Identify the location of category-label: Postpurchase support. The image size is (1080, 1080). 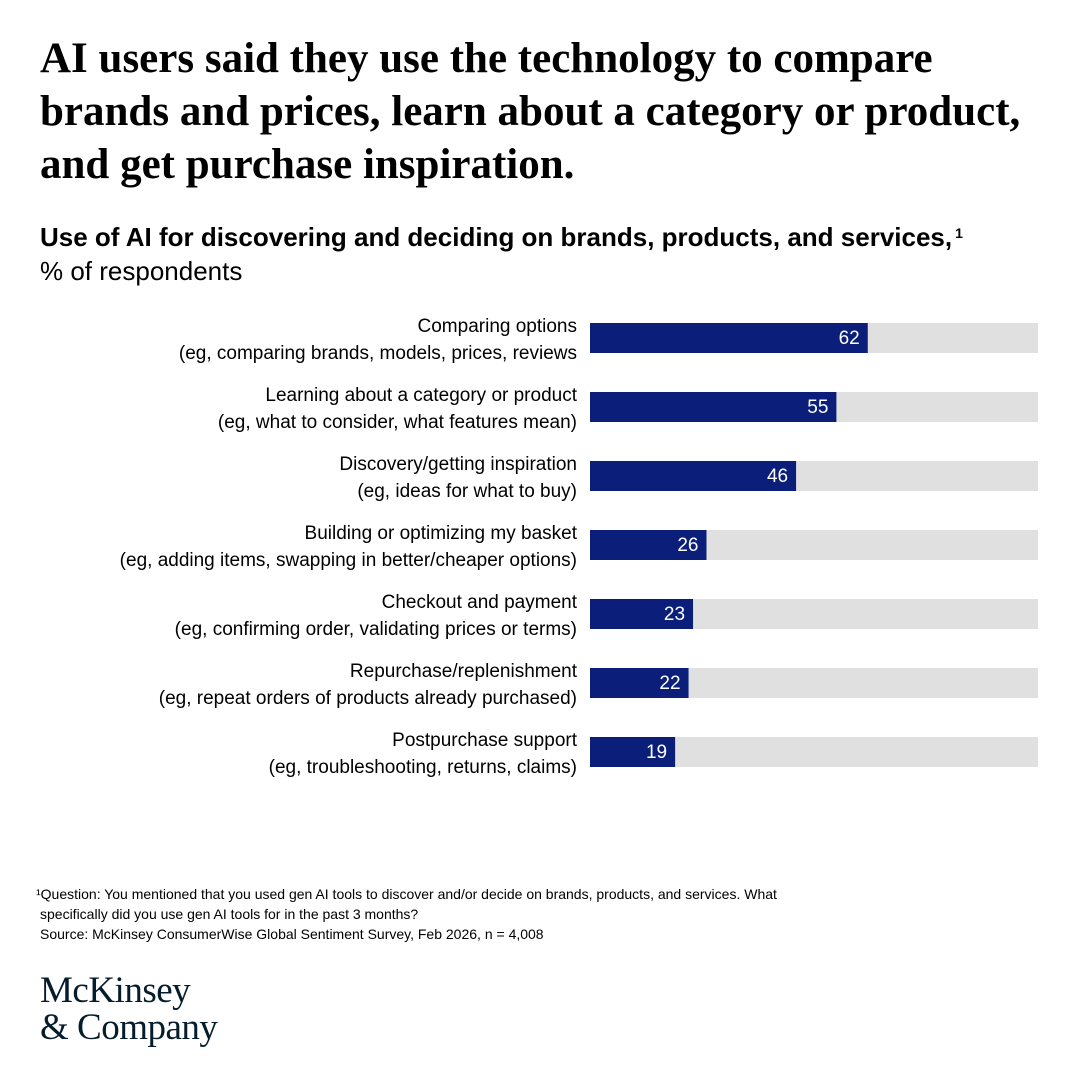
(485, 740).